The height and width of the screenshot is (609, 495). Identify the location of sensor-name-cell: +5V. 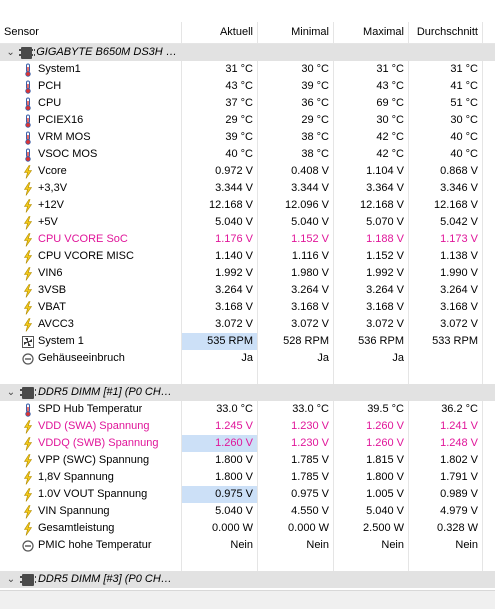
(91, 222).